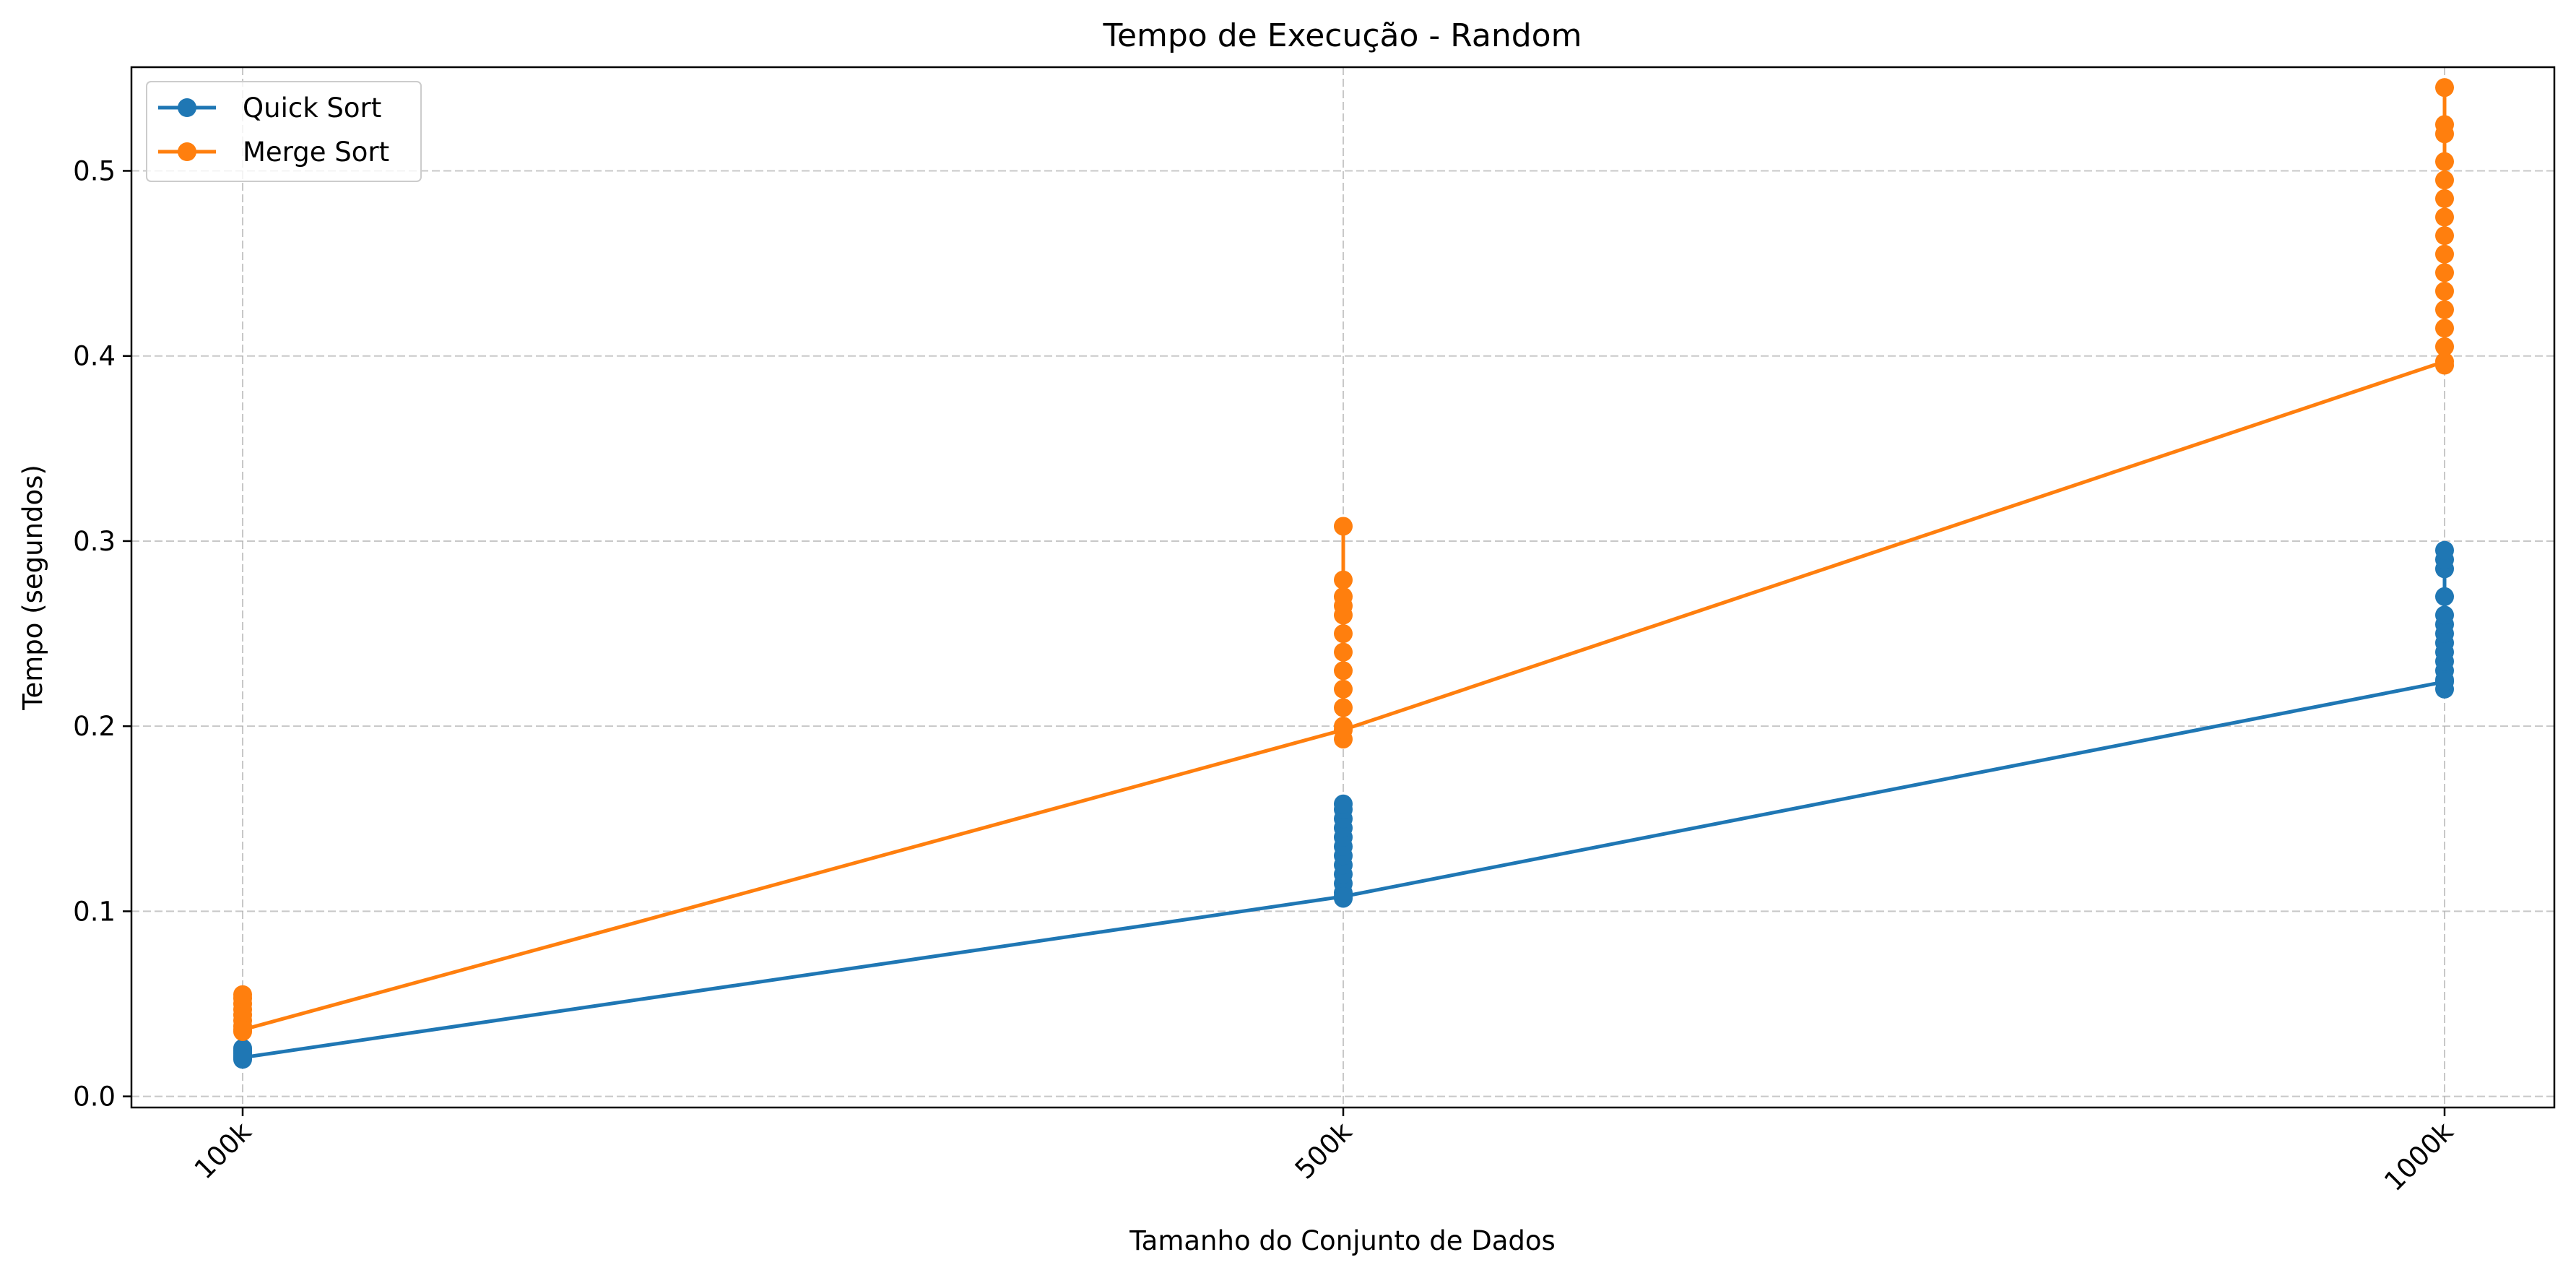 Image resolution: width=2576 pixels, height=1278 pixels. I want to click on legend-marker-quick-sort, so click(187, 107).